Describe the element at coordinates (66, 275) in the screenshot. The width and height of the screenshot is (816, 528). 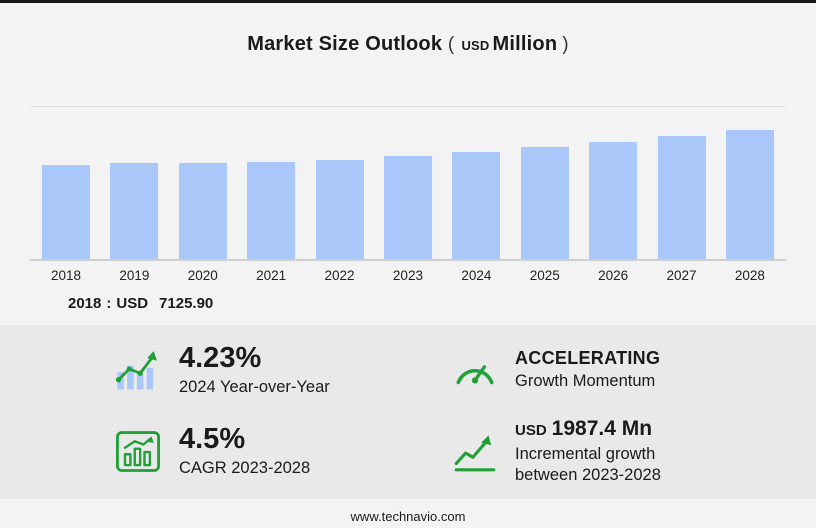
I see `x-axis-label: 2018` at that location.